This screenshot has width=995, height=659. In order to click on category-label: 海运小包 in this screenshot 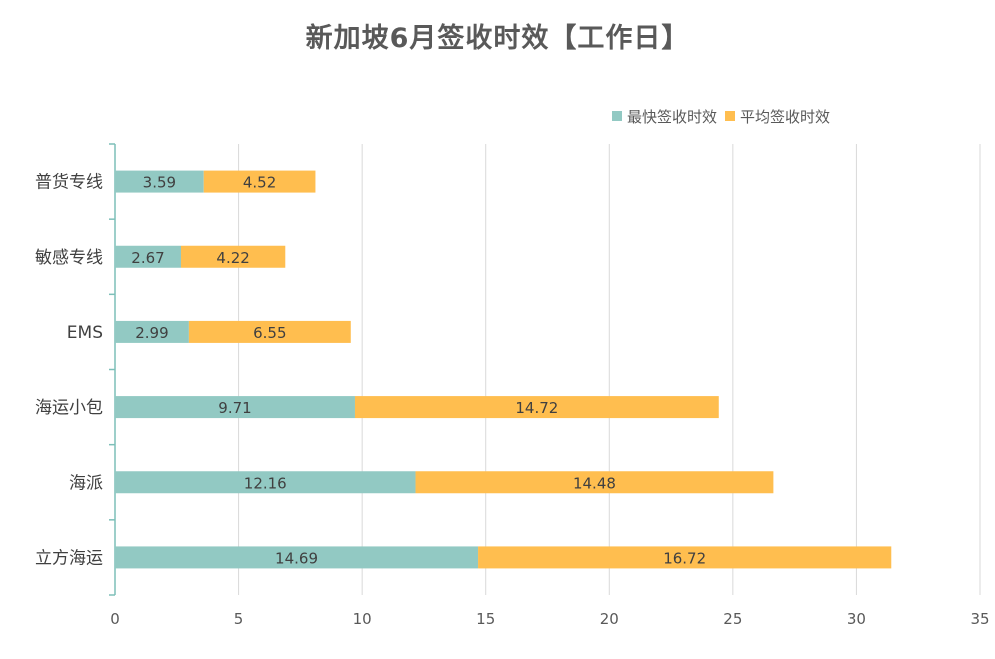, I will do `click(69, 408)`.